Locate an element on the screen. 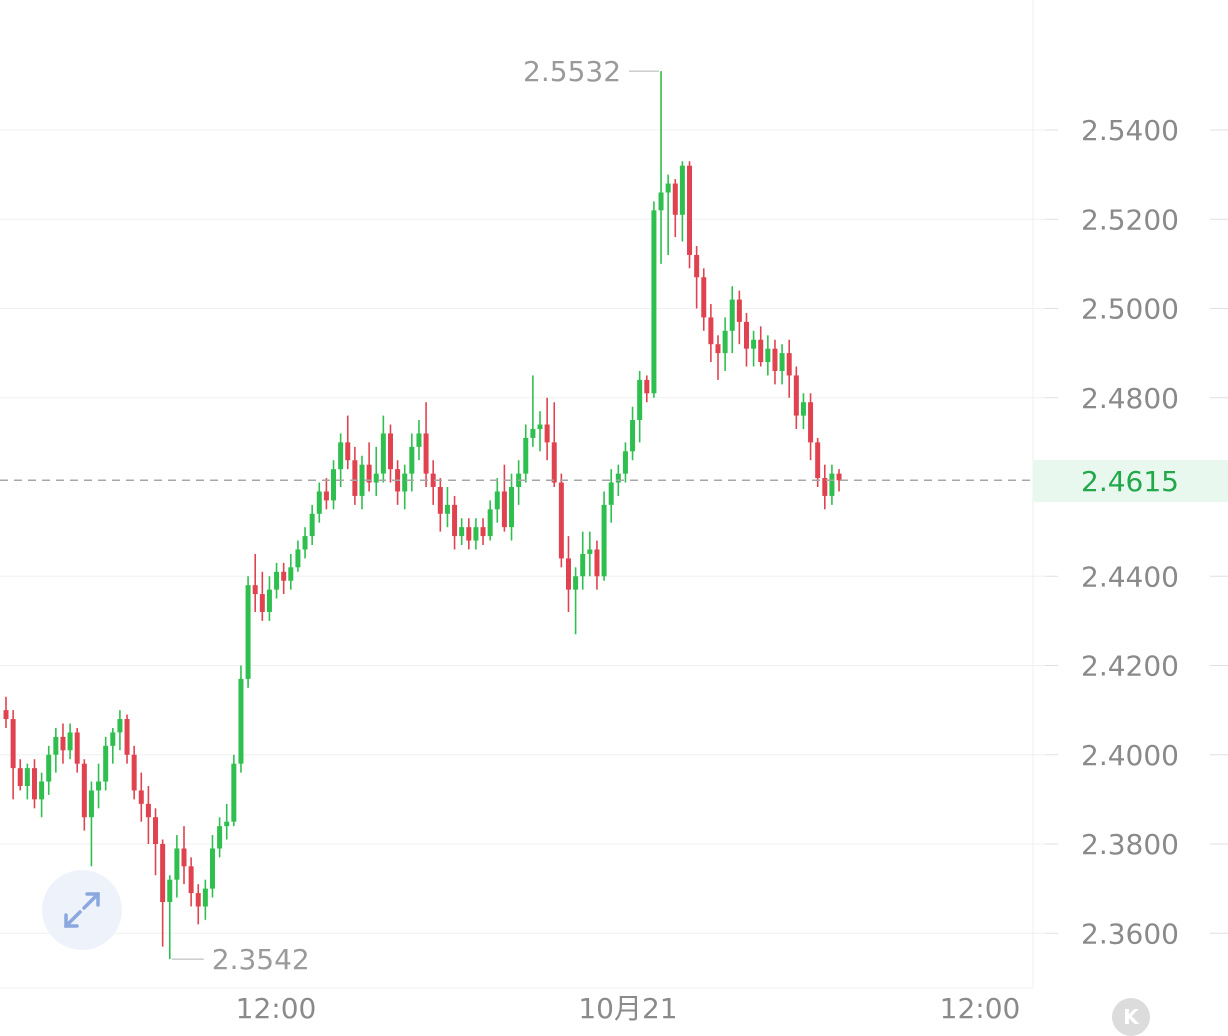 This screenshot has height=1036, width=1228. current-price-label: 2.4615 is located at coordinates (1130, 481).